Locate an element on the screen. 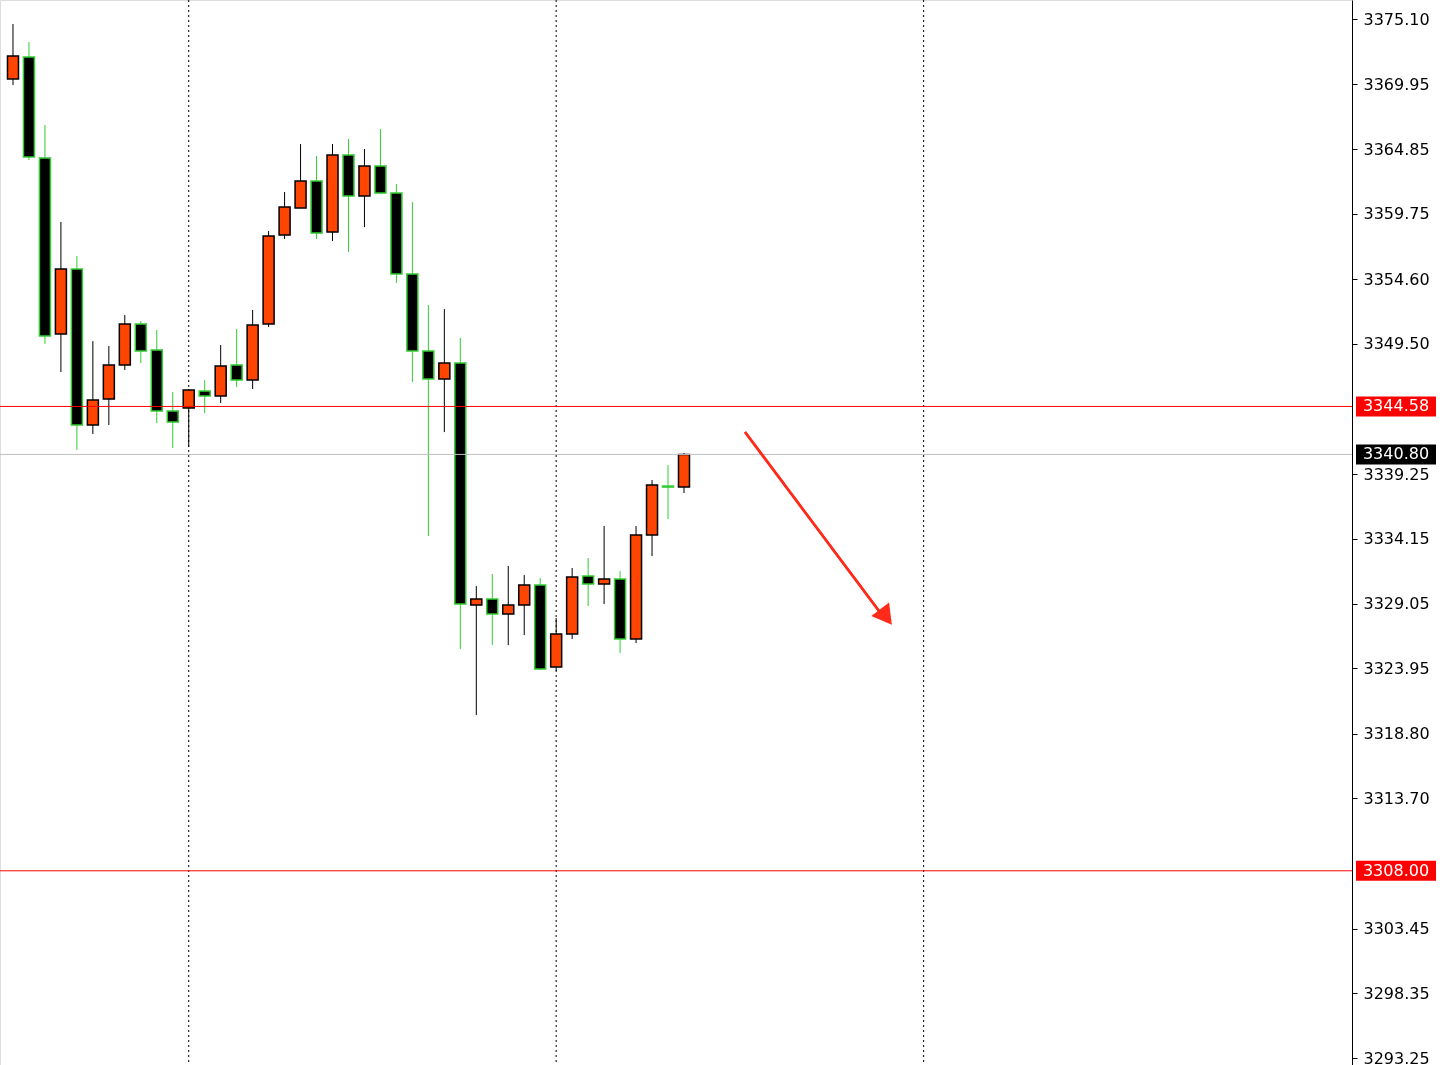 The image size is (1449, 1065). y-tick-label: 3375.10 is located at coordinates (1396, 19).